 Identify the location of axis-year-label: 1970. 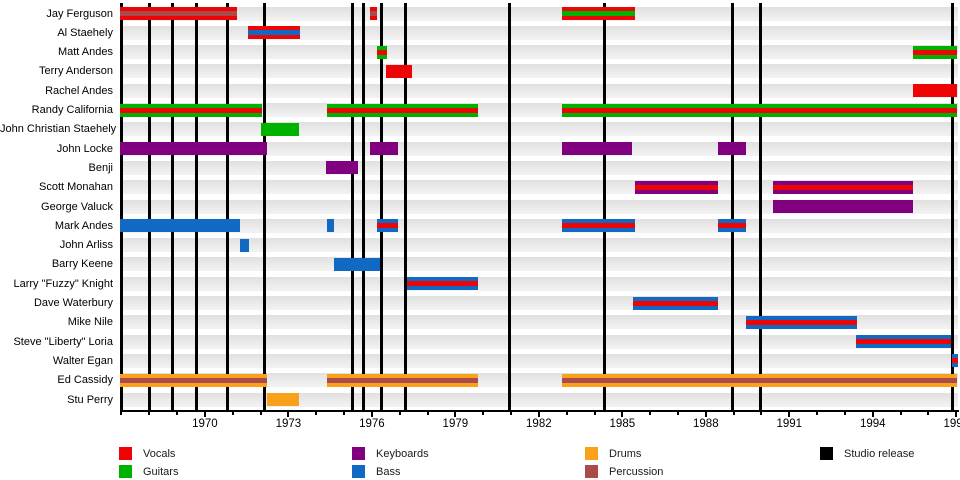
(205, 424).